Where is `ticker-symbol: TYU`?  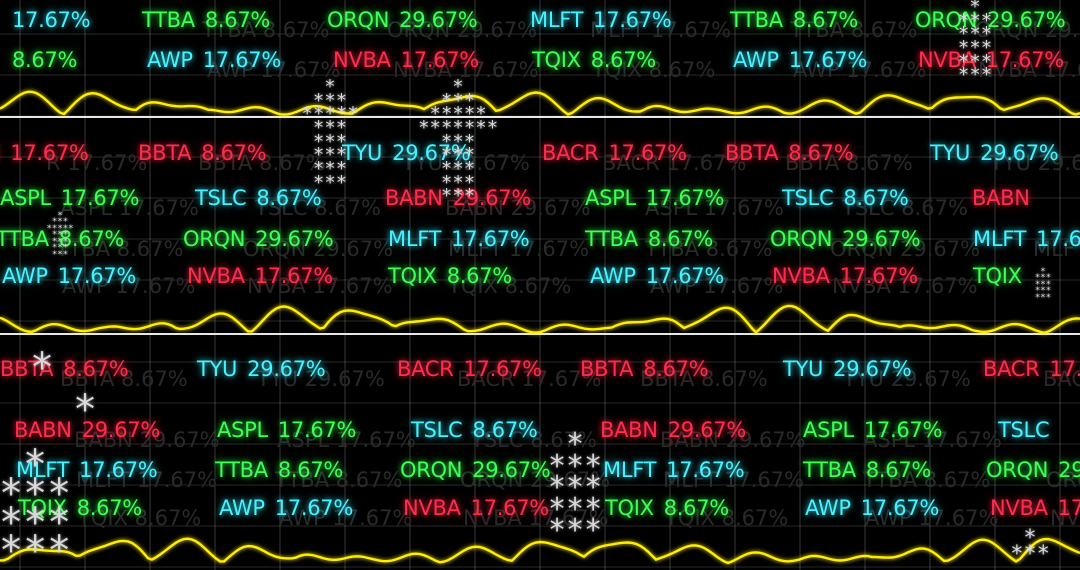 ticker-symbol: TYU is located at coordinates (803, 369).